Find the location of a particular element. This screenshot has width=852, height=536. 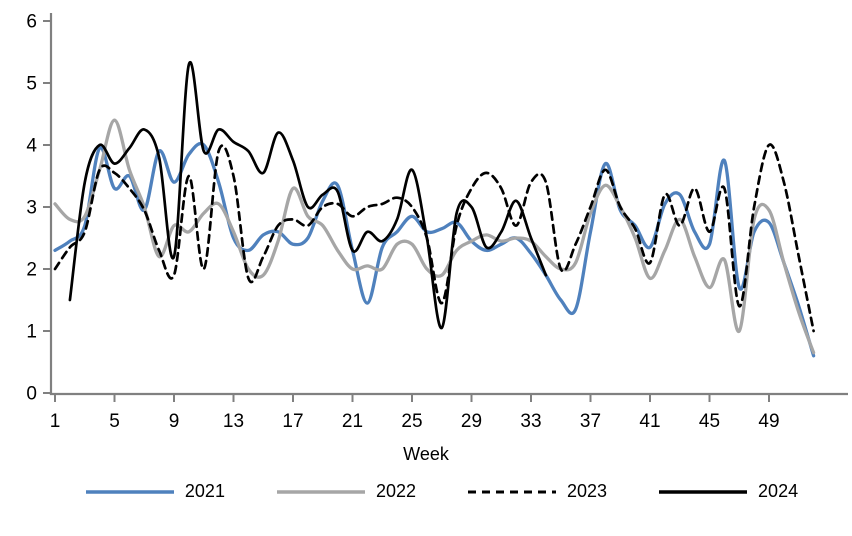

legend-line-2021 is located at coordinates (129, 491).